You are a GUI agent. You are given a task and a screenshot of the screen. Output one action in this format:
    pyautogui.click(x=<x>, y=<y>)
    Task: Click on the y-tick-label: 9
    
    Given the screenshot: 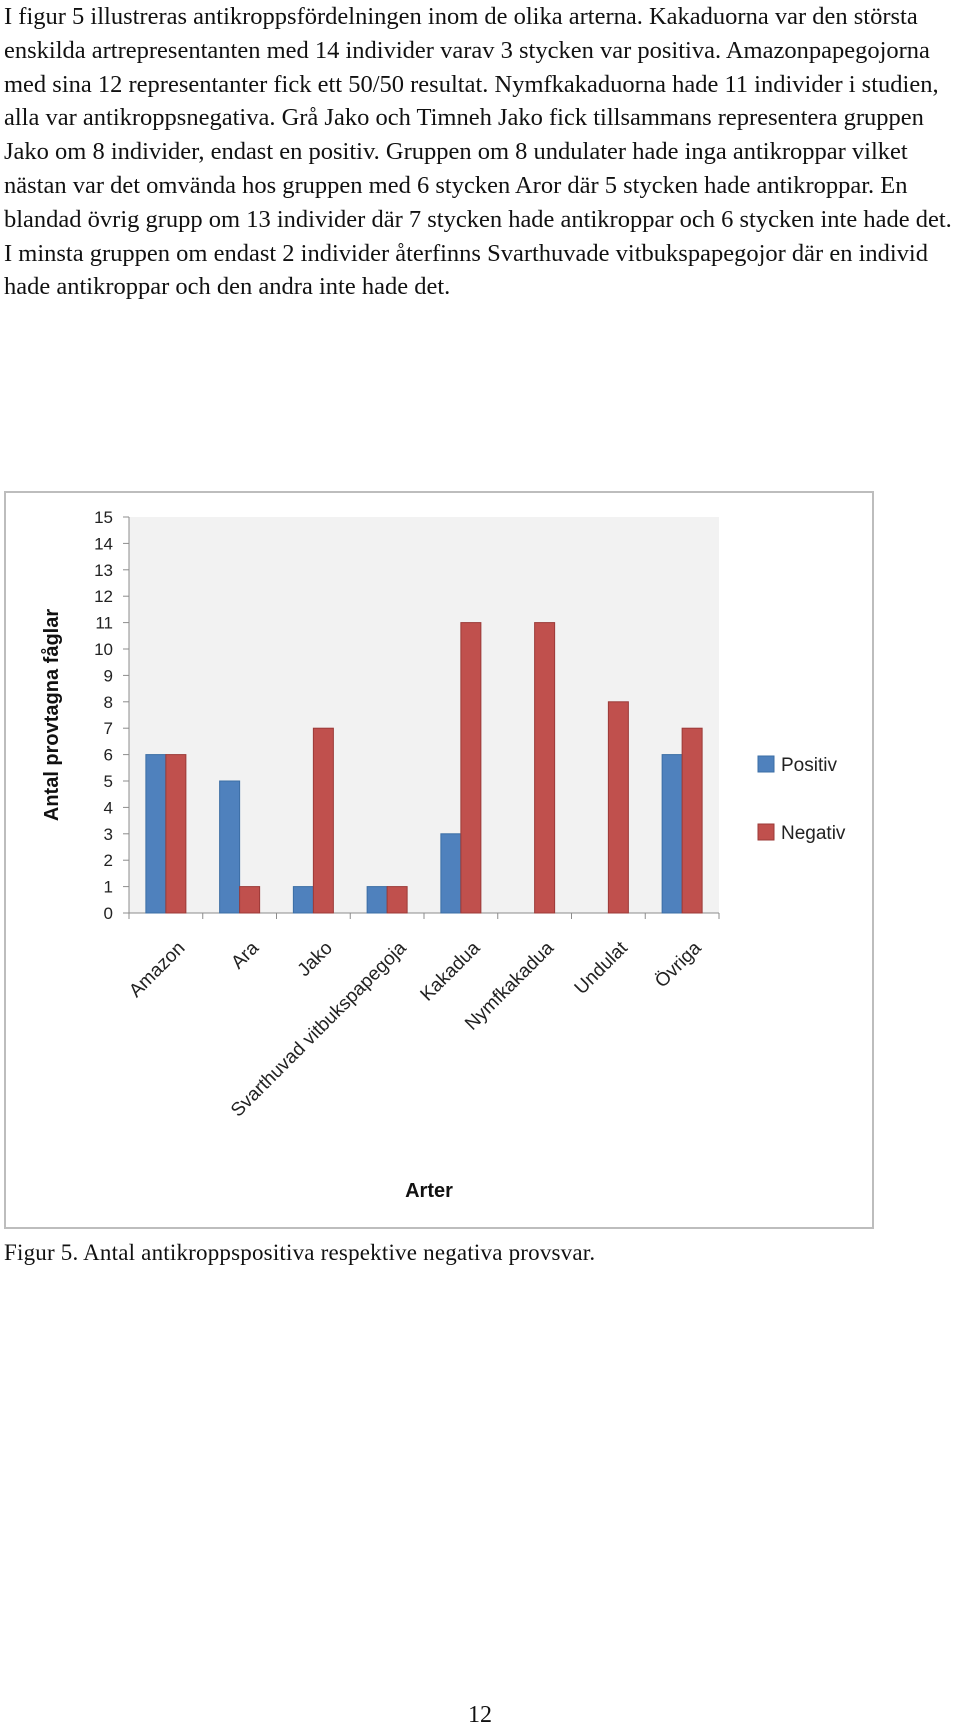 What is the action you would take?
    pyautogui.click(x=108, y=675)
    